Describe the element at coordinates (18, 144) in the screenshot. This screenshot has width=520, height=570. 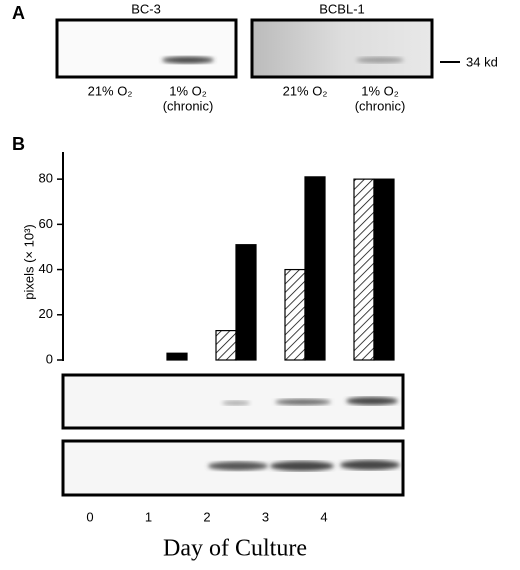
I see `panel-label: B` at that location.